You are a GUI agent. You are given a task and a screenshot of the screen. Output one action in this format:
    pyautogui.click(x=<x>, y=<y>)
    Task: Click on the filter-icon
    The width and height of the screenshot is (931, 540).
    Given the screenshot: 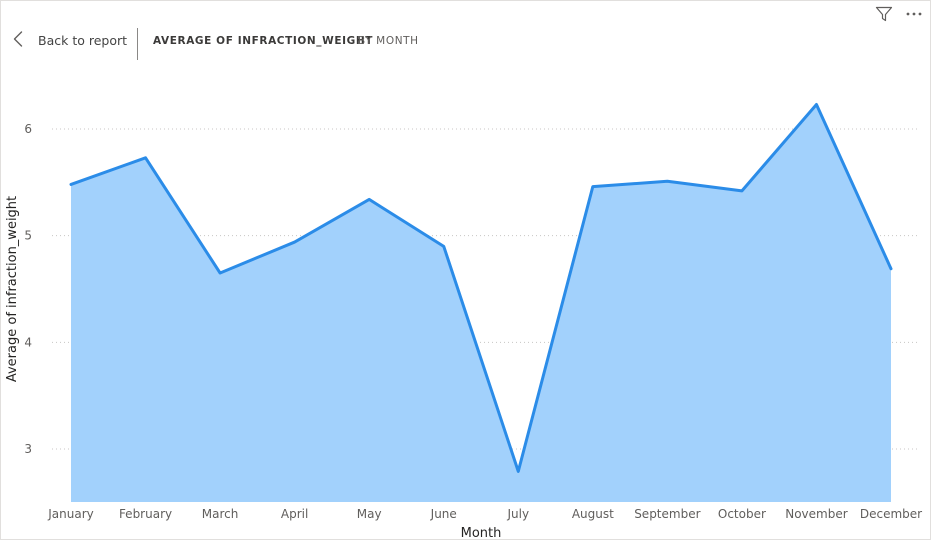 What is the action you would take?
    pyautogui.click(x=884, y=14)
    